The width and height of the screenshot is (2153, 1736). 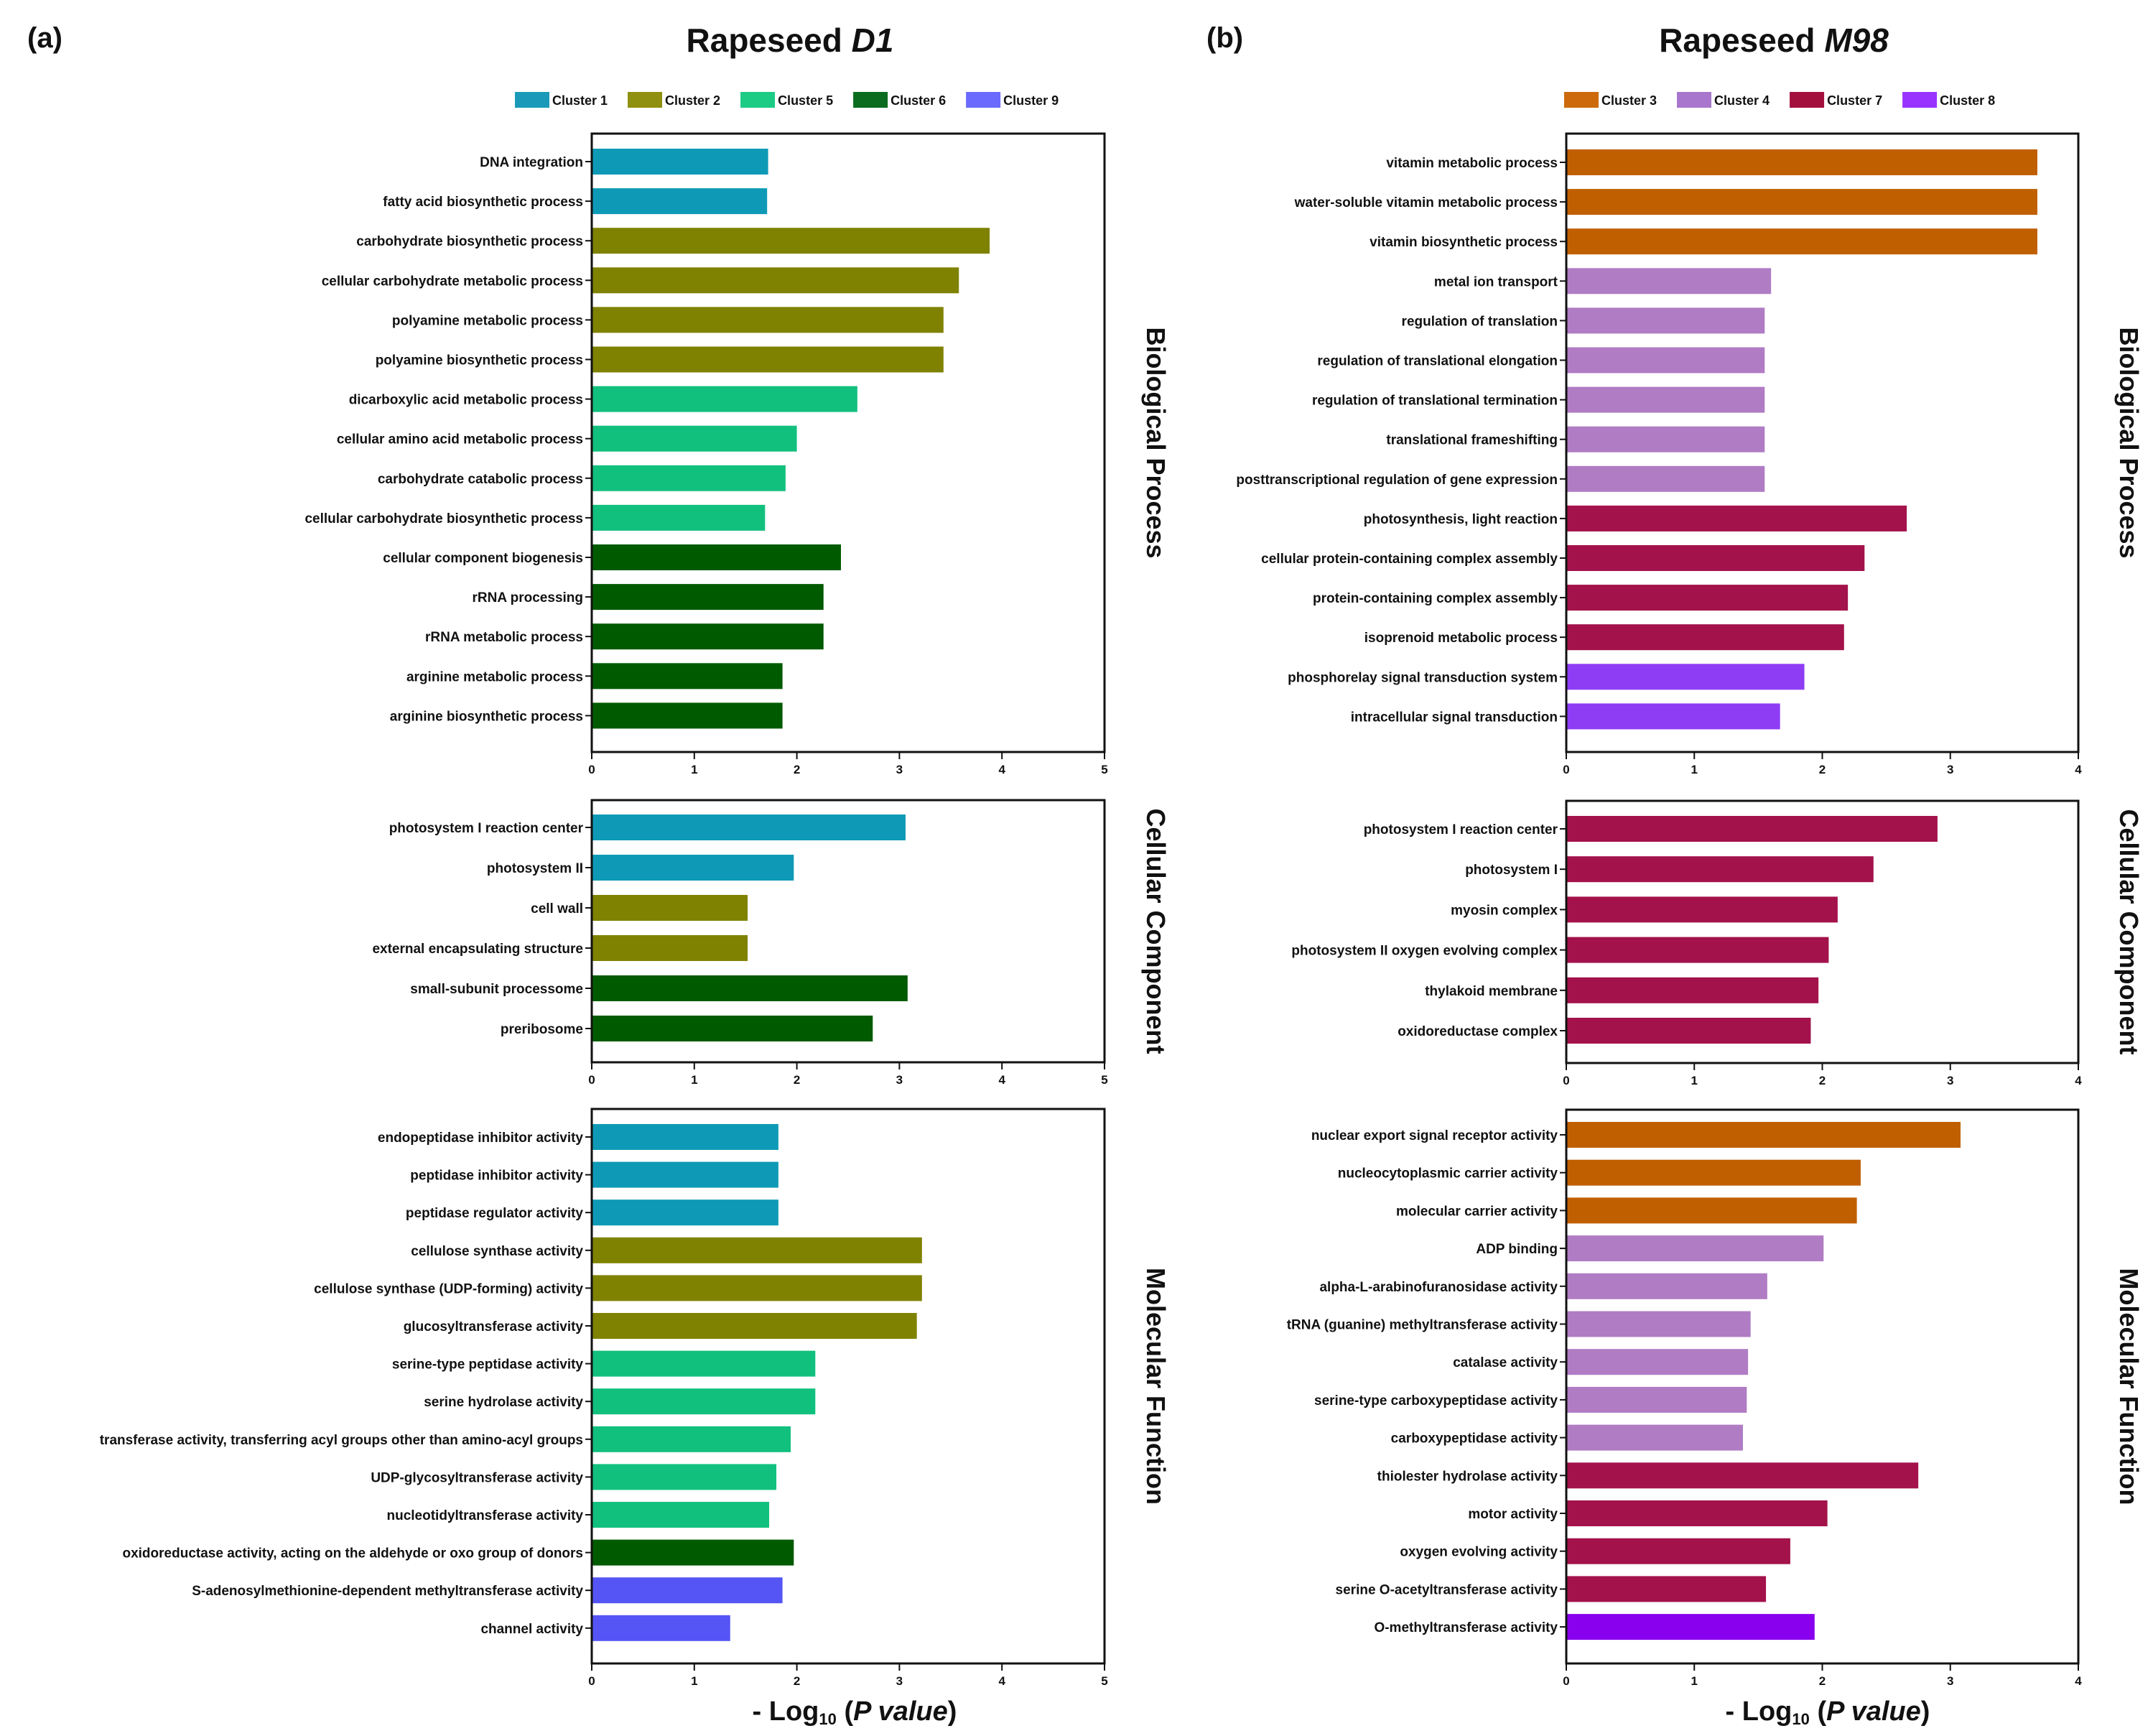 I want to click on panel-b-cellular-component-xtick-label-0: 0, so click(x=1566, y=1080).